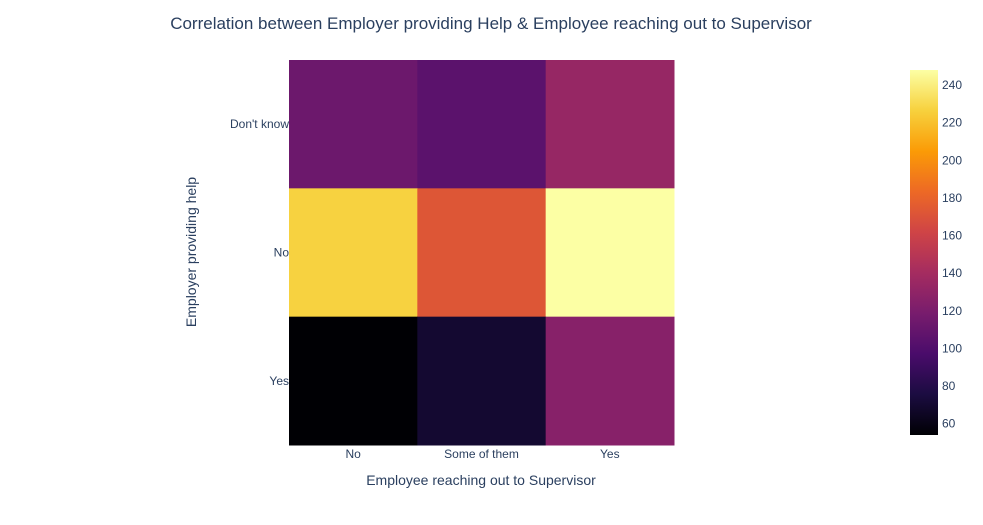 This screenshot has width=983, height=525. I want to click on x-tick-label: Yes, so click(610, 454).